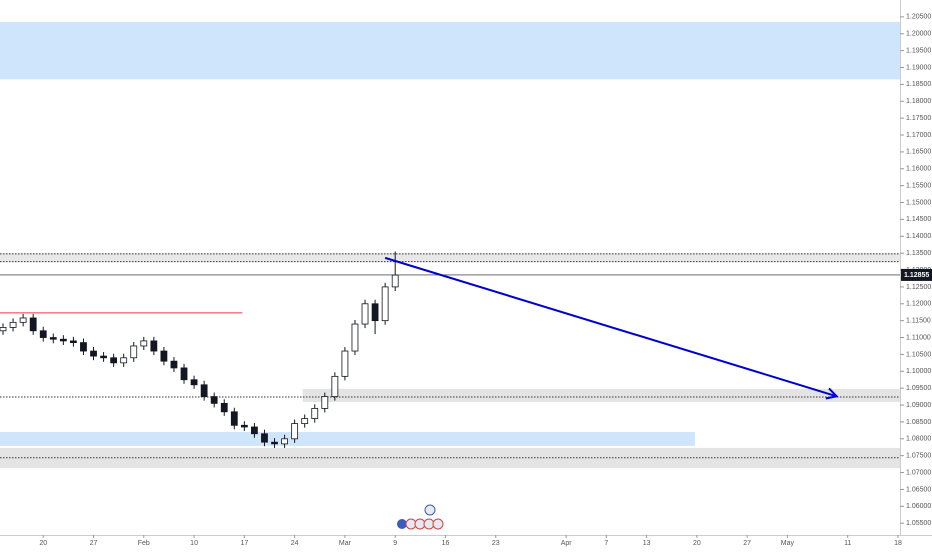 The width and height of the screenshot is (932, 555). I want to click on x-tick-label: 17, so click(244, 543).